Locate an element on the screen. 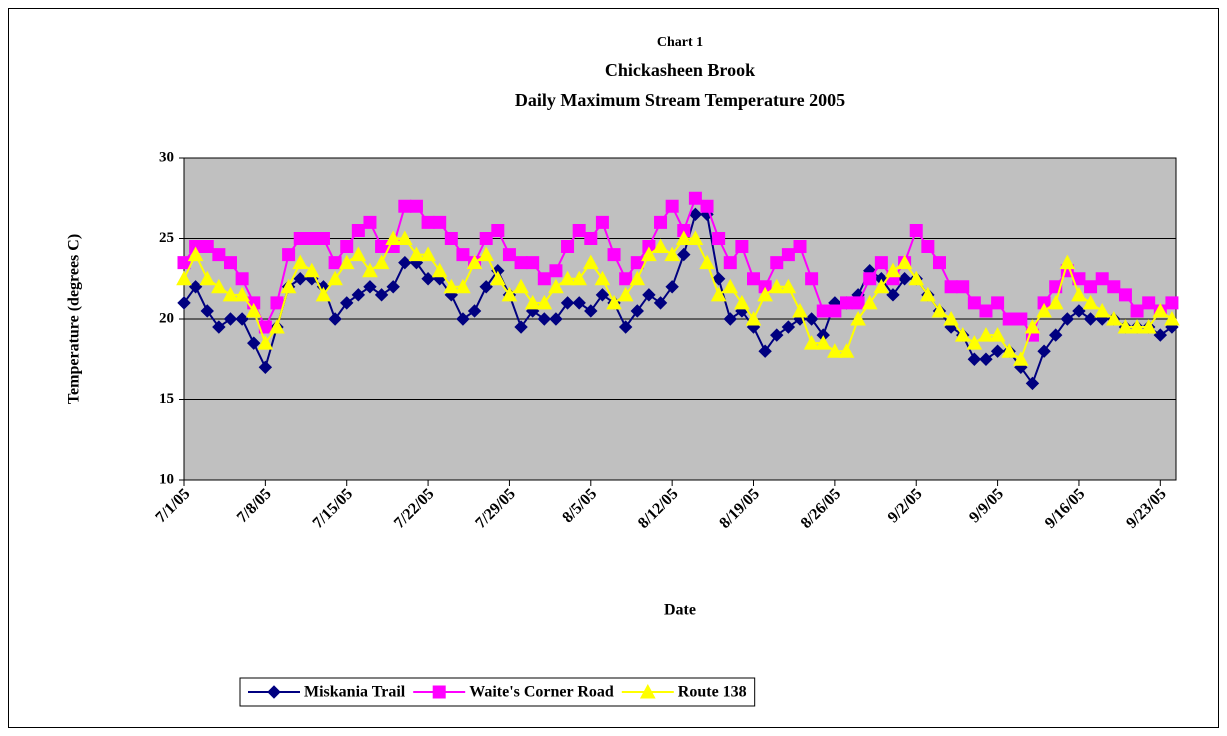 The height and width of the screenshot is (736, 1227). y-tick-label: 10 is located at coordinates (166, 479).